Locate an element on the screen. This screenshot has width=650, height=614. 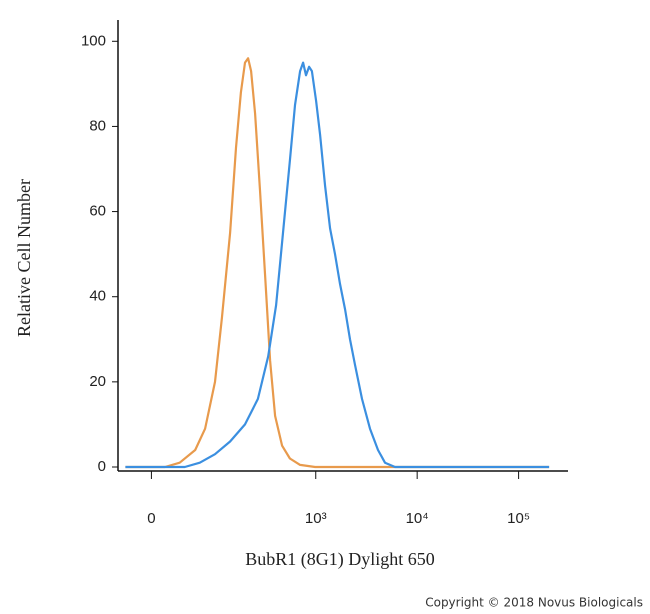
y-tick-label: 20 is located at coordinates (97, 381).